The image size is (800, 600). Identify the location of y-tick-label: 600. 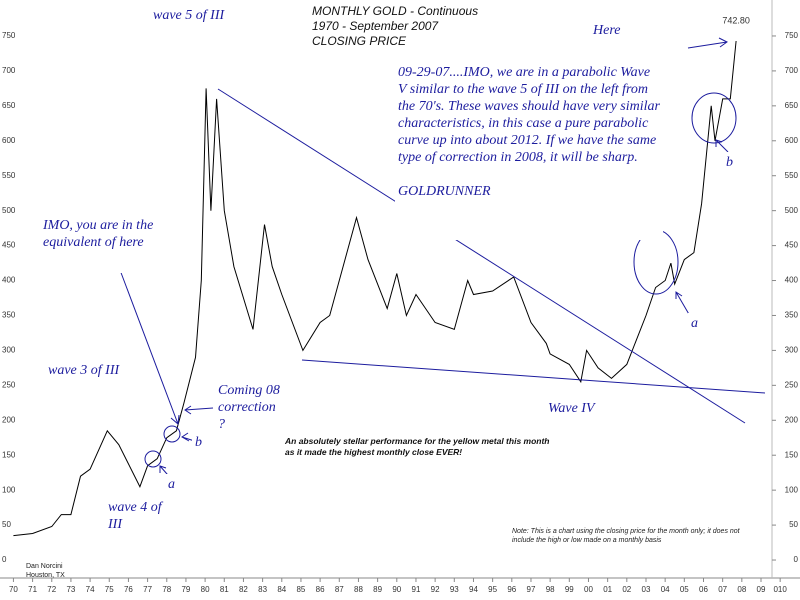
(9, 140).